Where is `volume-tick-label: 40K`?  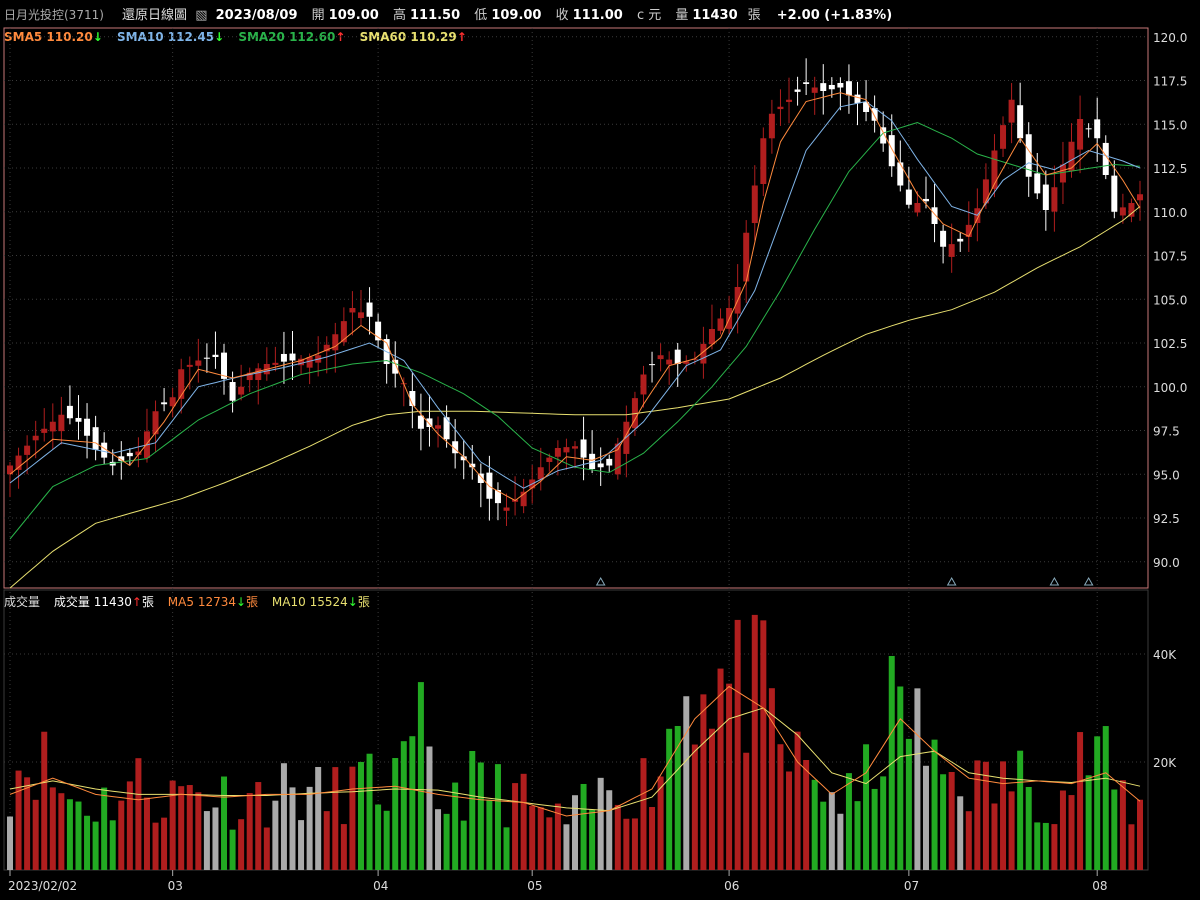 volume-tick-label: 40K is located at coordinates (1165, 655).